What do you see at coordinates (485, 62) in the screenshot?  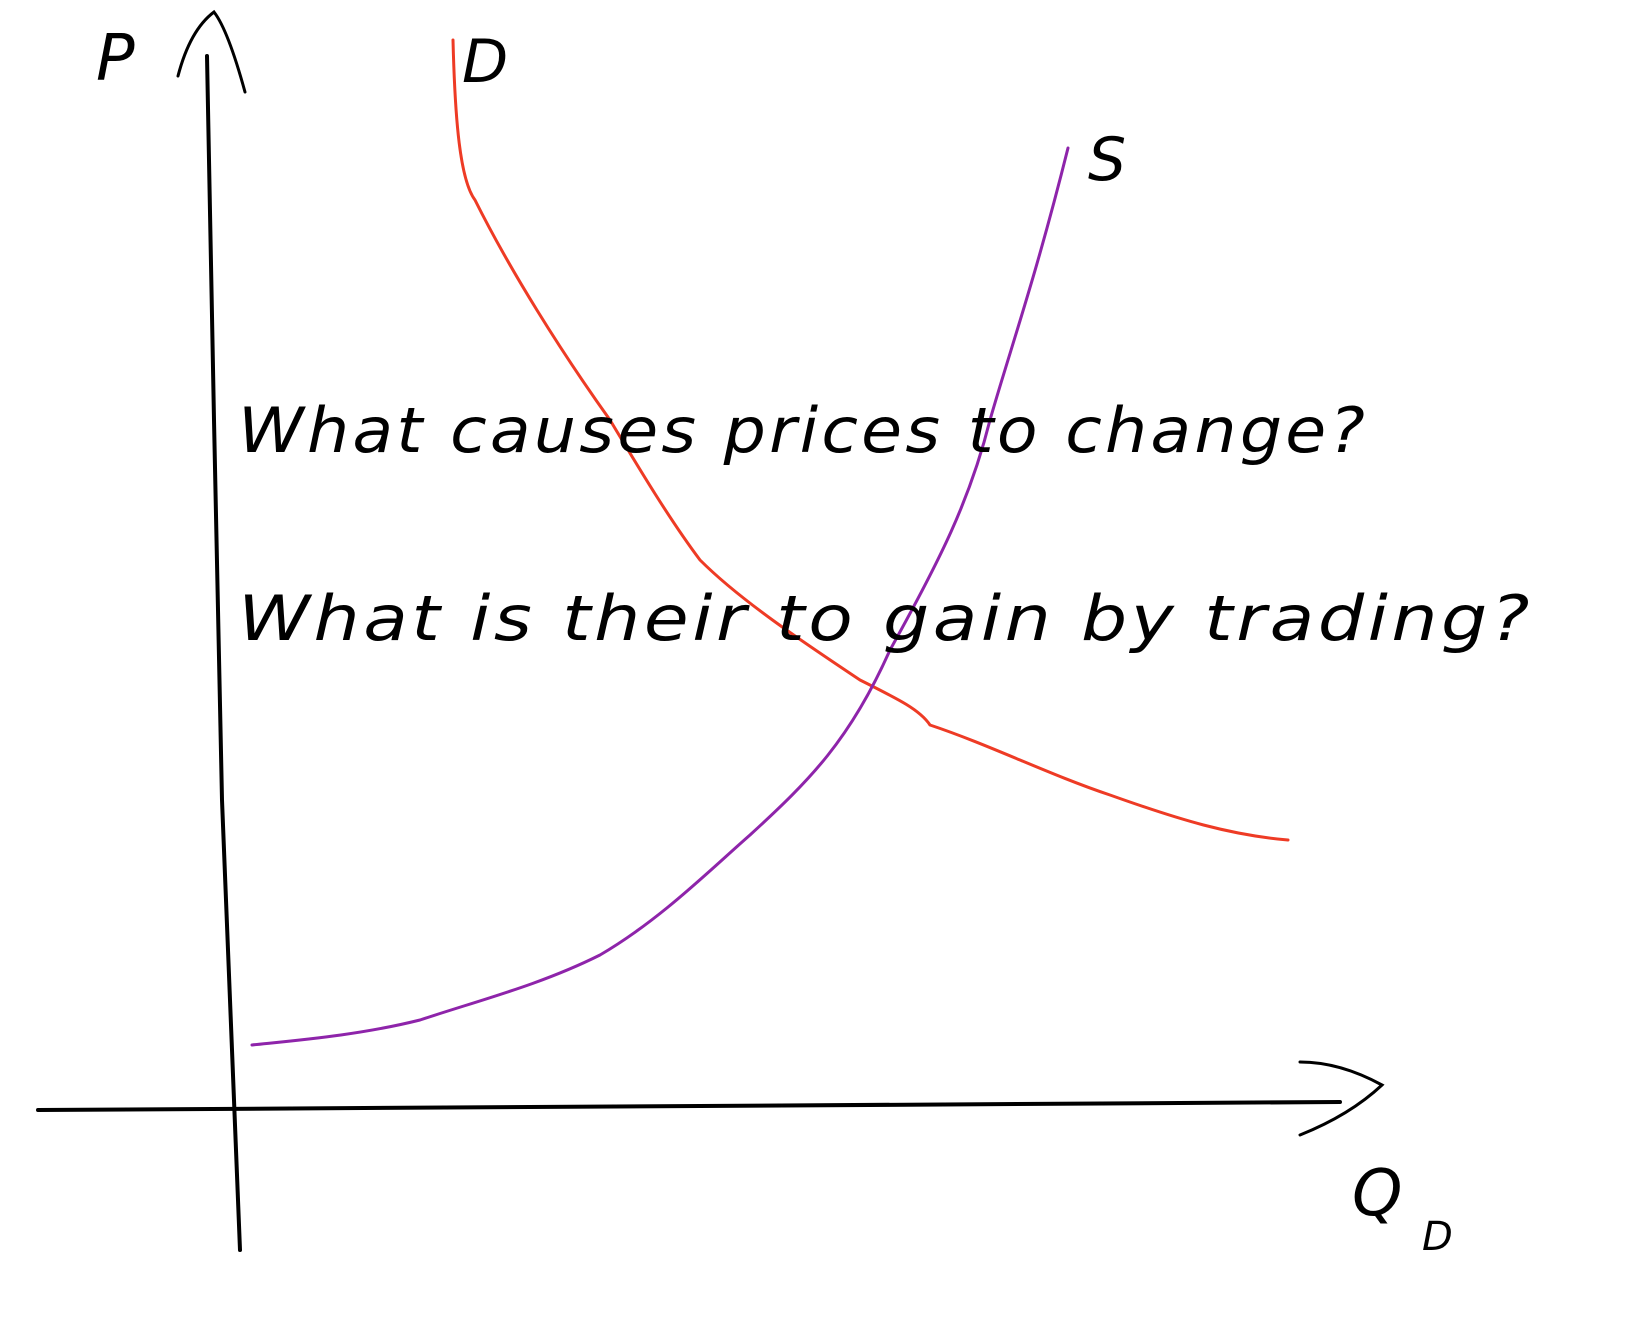 I see `demand-curve-label: D` at bounding box center [485, 62].